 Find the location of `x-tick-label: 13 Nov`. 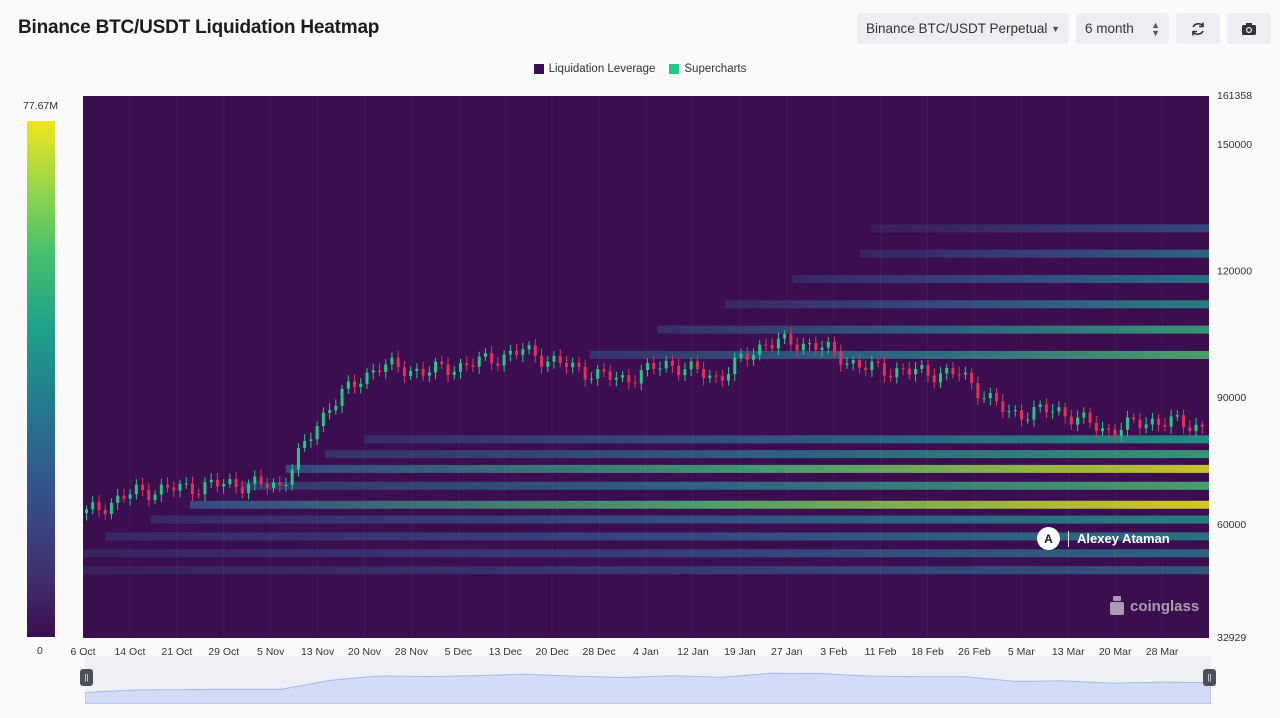

x-tick-label: 13 Nov is located at coordinates (318, 652).